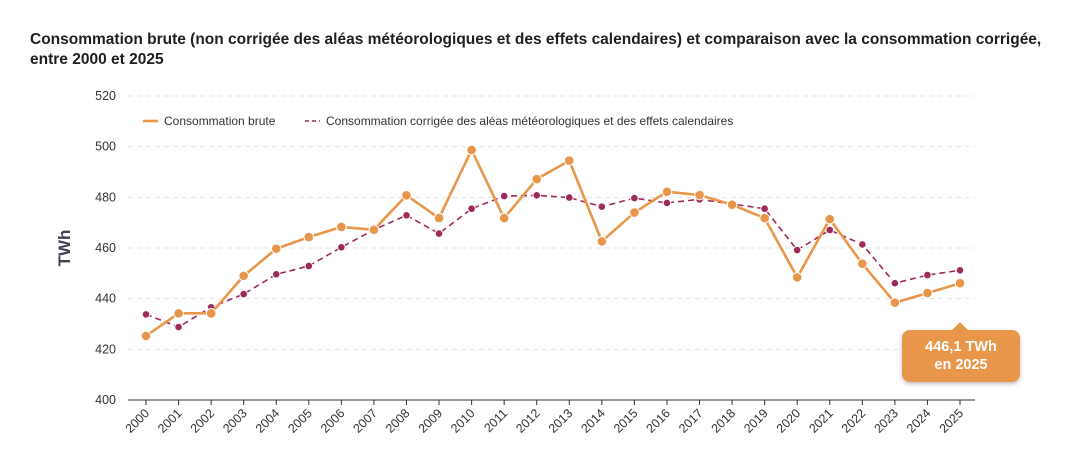 The height and width of the screenshot is (467, 1090). What do you see at coordinates (626, 421) in the screenshot?
I see `x-tick-label: 2015` at bounding box center [626, 421].